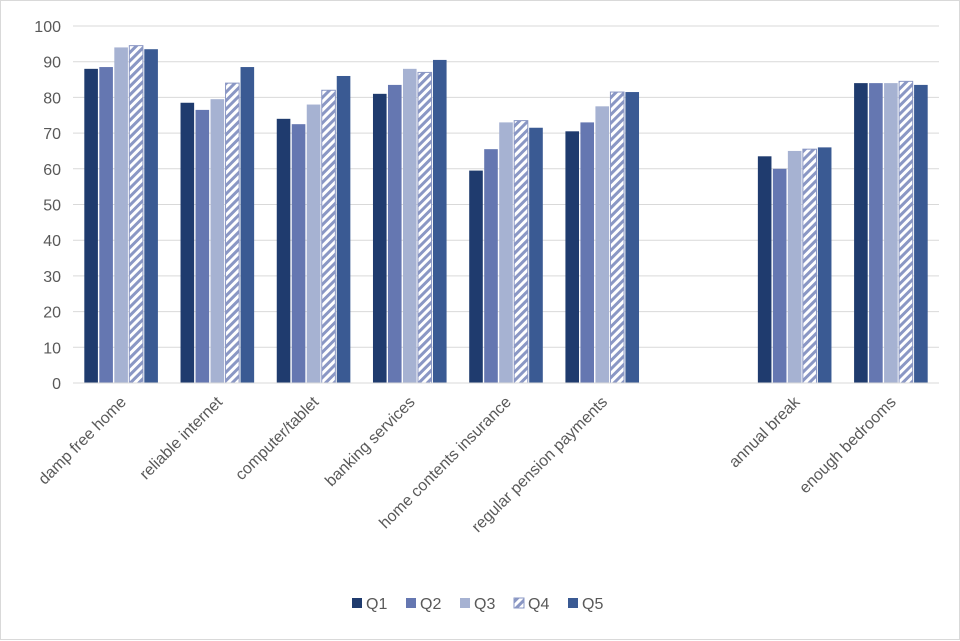  I want to click on x-category-label: damp free home, so click(83, 441).